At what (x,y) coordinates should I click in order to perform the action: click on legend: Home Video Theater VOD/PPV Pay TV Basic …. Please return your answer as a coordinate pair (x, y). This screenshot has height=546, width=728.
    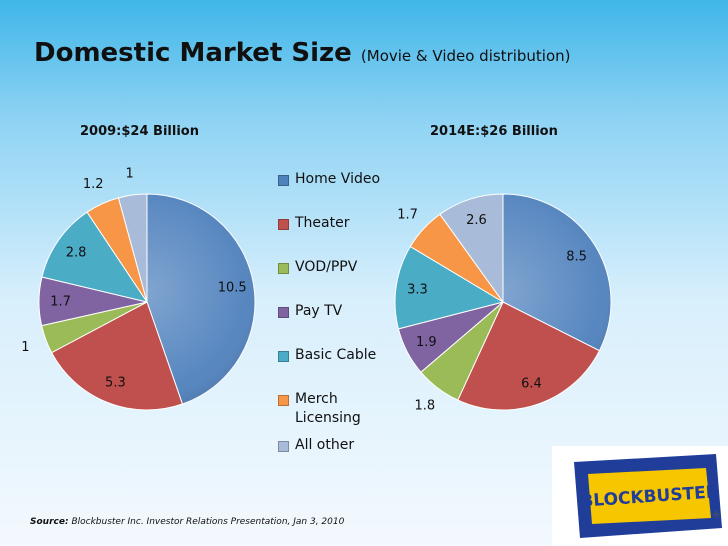
    Looking at the image, I should click on (338, 325).